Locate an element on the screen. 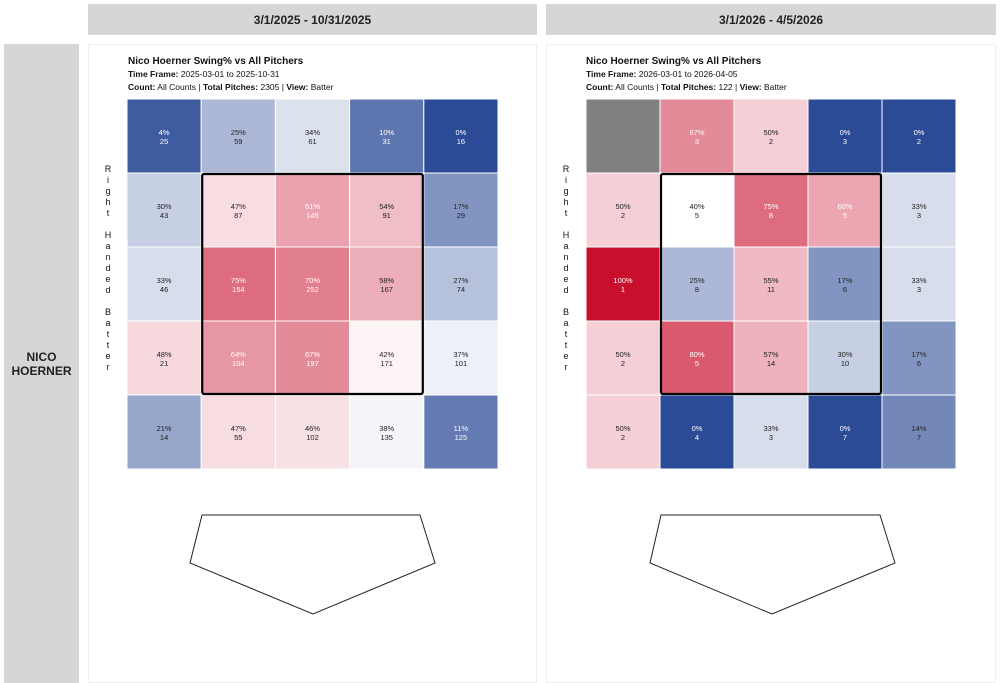 This screenshot has height=683, width=1000. player-name: NICO HOERNER is located at coordinates (41, 363).